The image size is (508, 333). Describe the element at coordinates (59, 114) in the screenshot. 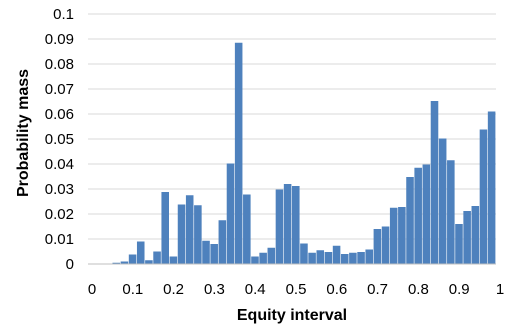

I see `y-tick-label: 0.06` at that location.